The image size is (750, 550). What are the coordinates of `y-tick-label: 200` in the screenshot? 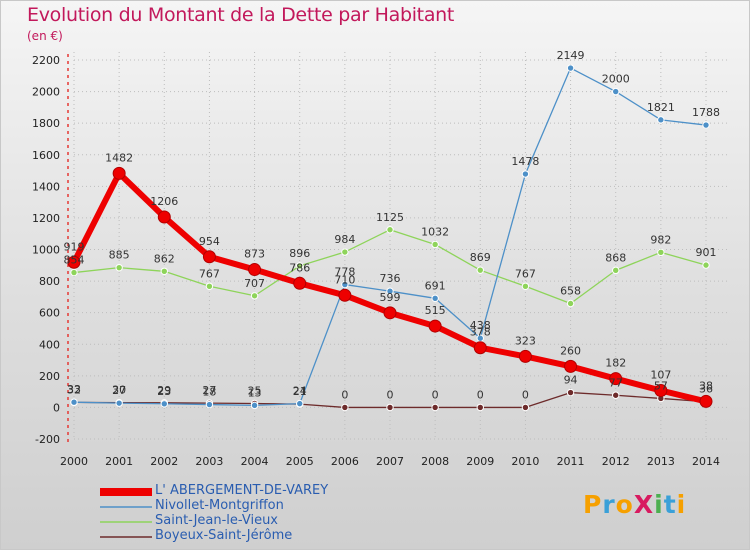 It's located at (49, 376).